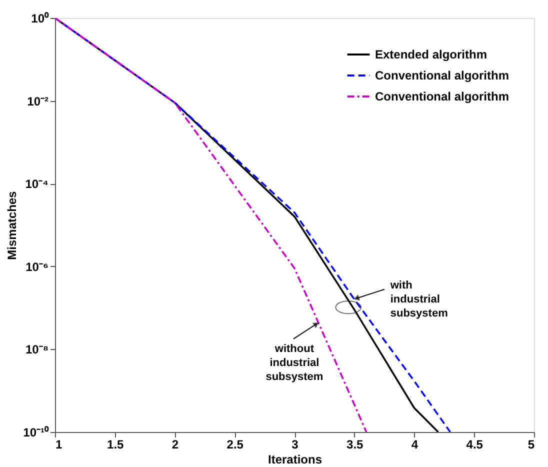 This screenshot has width=548, height=467. Describe the element at coordinates (531, 445) in the screenshot. I see `x-tick-label: 5` at that location.